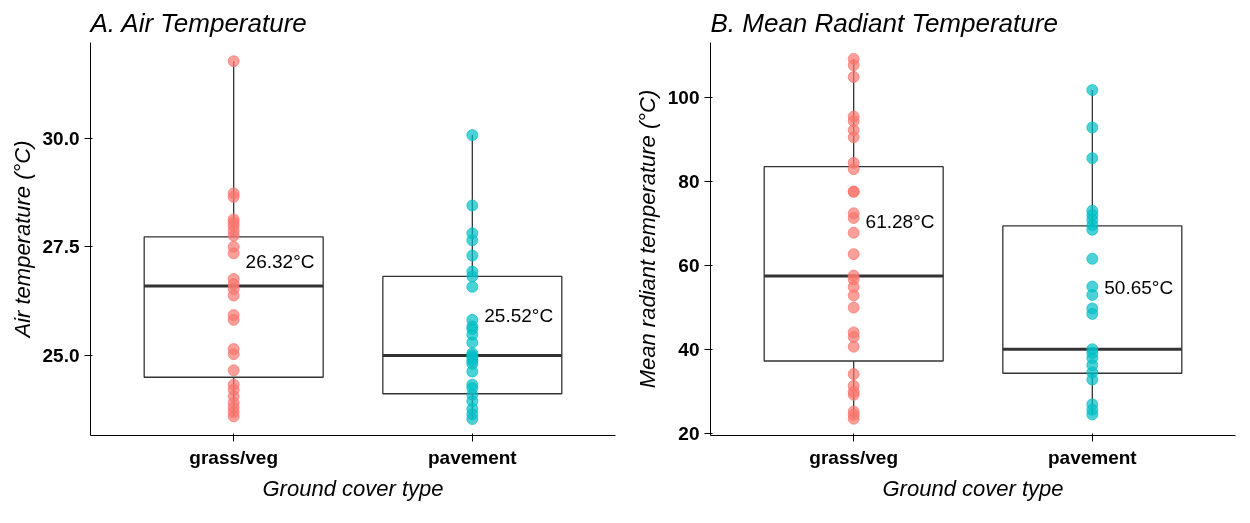 The width and height of the screenshot is (1250, 523). I want to click on y-tick-label: 100, so click(683, 97).